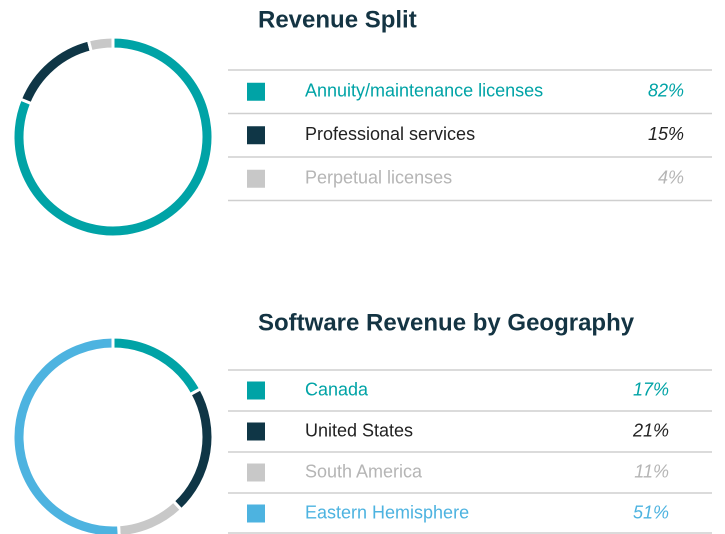  I want to click on value-label: 11%, so click(651, 471).